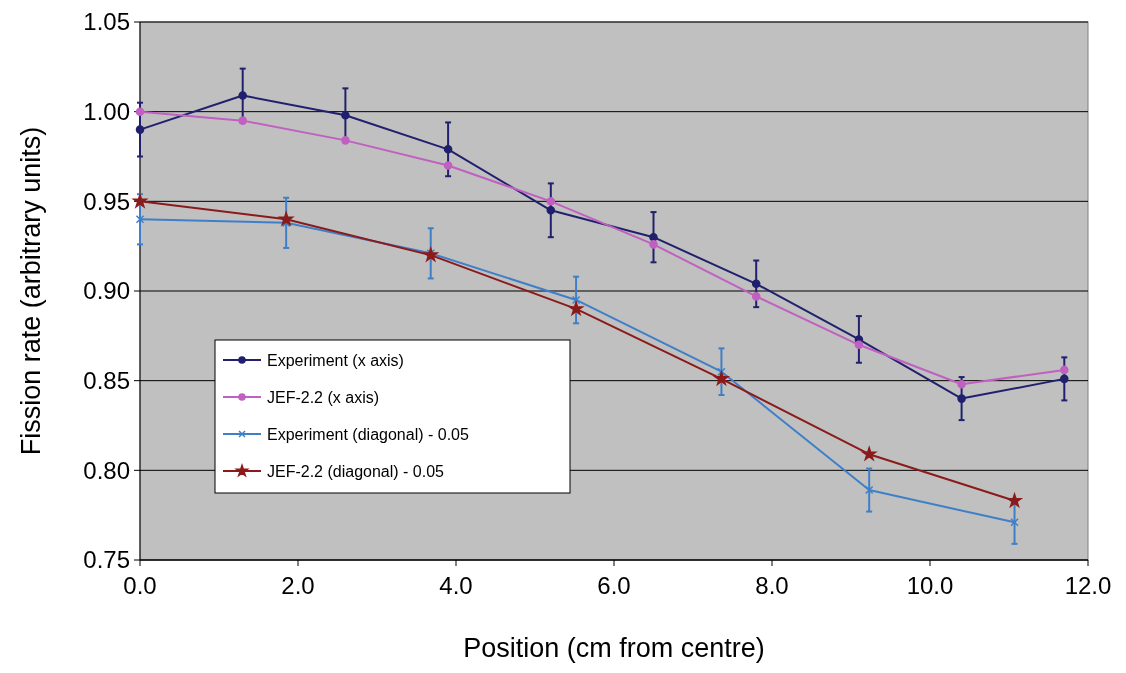 The width and height of the screenshot is (1126, 673). I want to click on x-tick-label: 8.0, so click(772, 585).